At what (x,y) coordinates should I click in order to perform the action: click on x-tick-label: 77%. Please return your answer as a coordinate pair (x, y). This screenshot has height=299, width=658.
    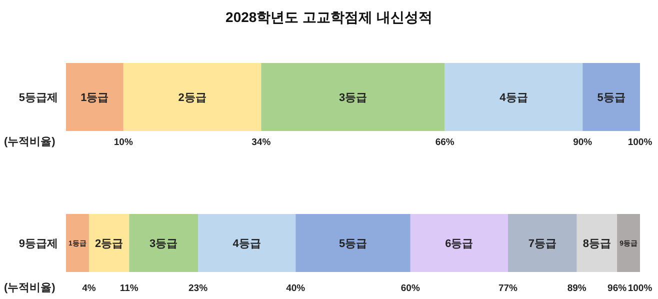
    Looking at the image, I should click on (508, 288).